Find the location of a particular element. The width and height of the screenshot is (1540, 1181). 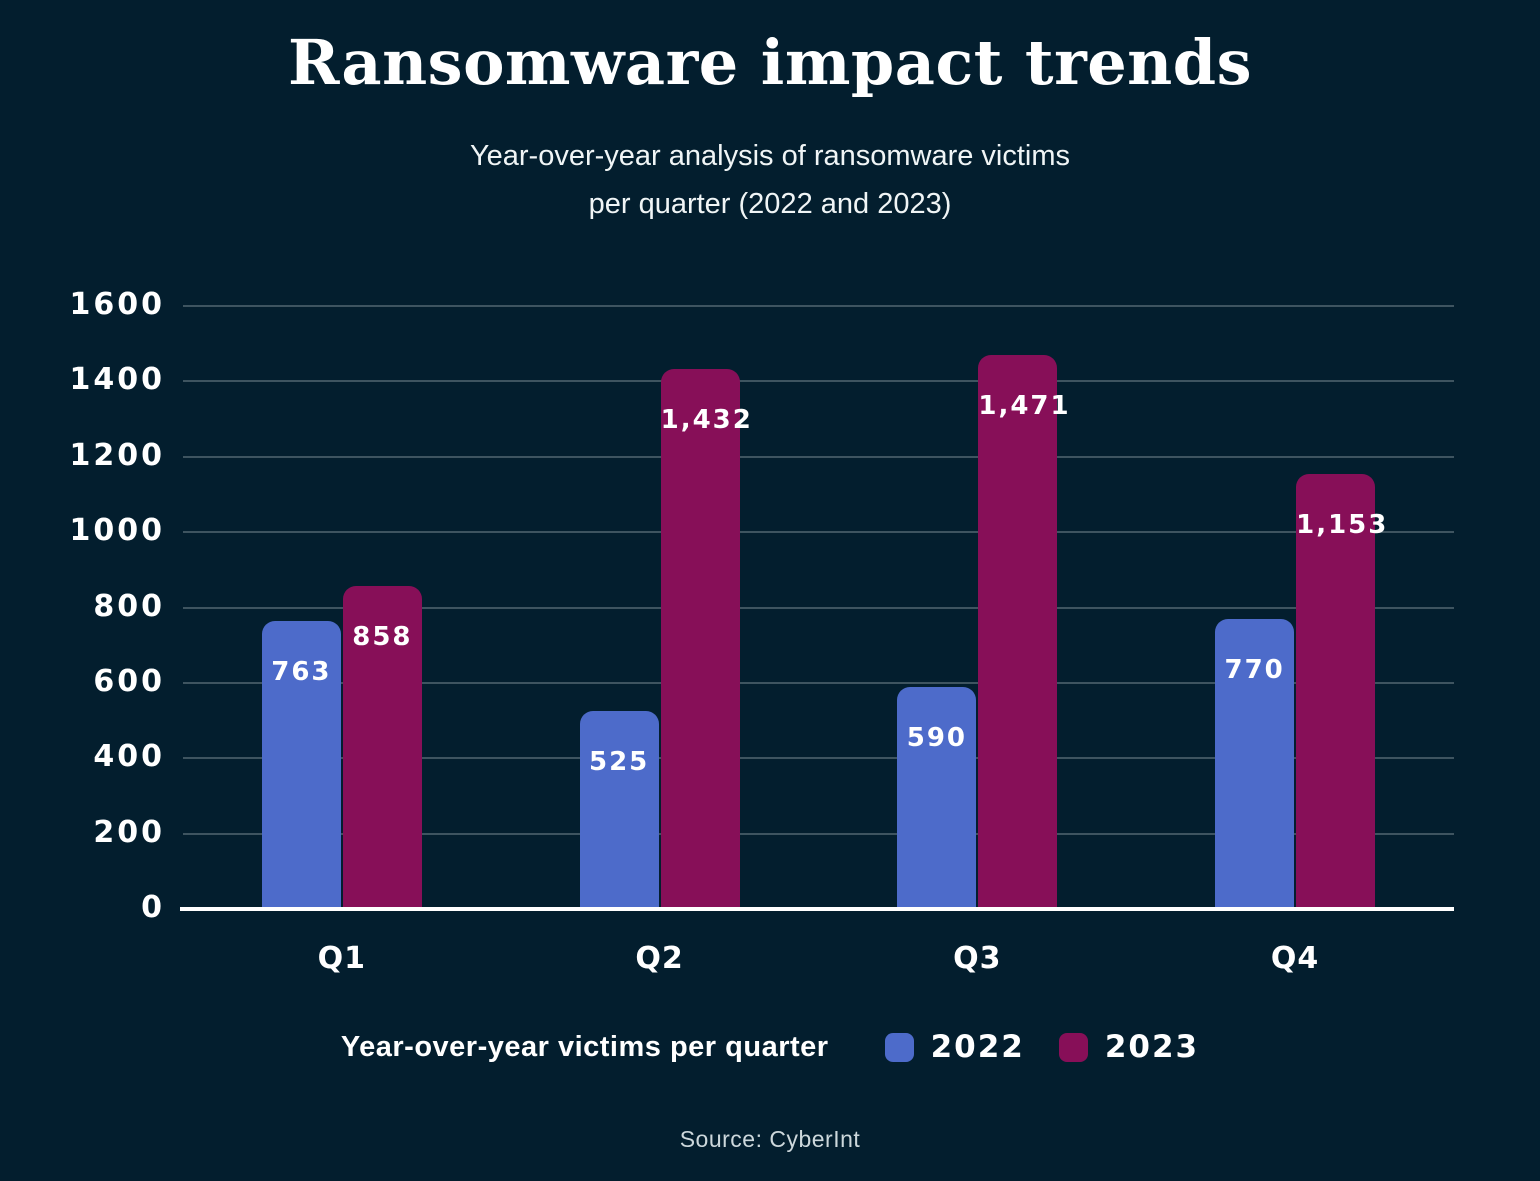

bar-2023-q1: 858 is located at coordinates (382, 747).